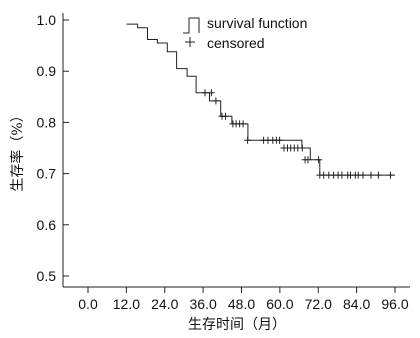  Describe the element at coordinates (191, 25) in the screenshot. I see `legend-survival-icon` at that location.